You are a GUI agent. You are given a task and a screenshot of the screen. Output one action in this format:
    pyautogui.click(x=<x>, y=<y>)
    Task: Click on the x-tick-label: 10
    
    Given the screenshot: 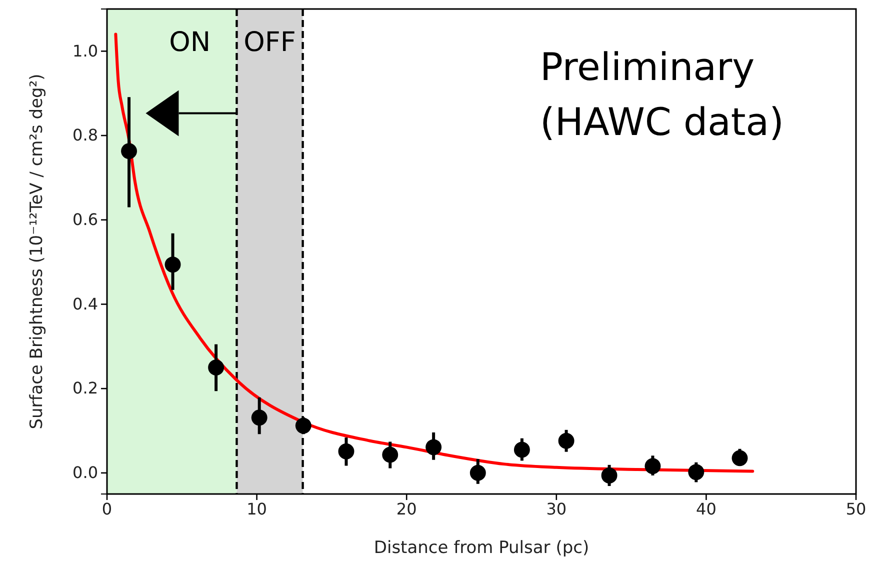 What is the action you would take?
    pyautogui.click(x=256, y=508)
    